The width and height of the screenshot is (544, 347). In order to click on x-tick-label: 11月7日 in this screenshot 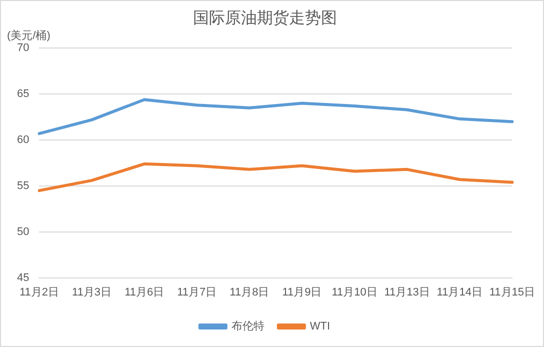, I will do `click(197, 292)`.